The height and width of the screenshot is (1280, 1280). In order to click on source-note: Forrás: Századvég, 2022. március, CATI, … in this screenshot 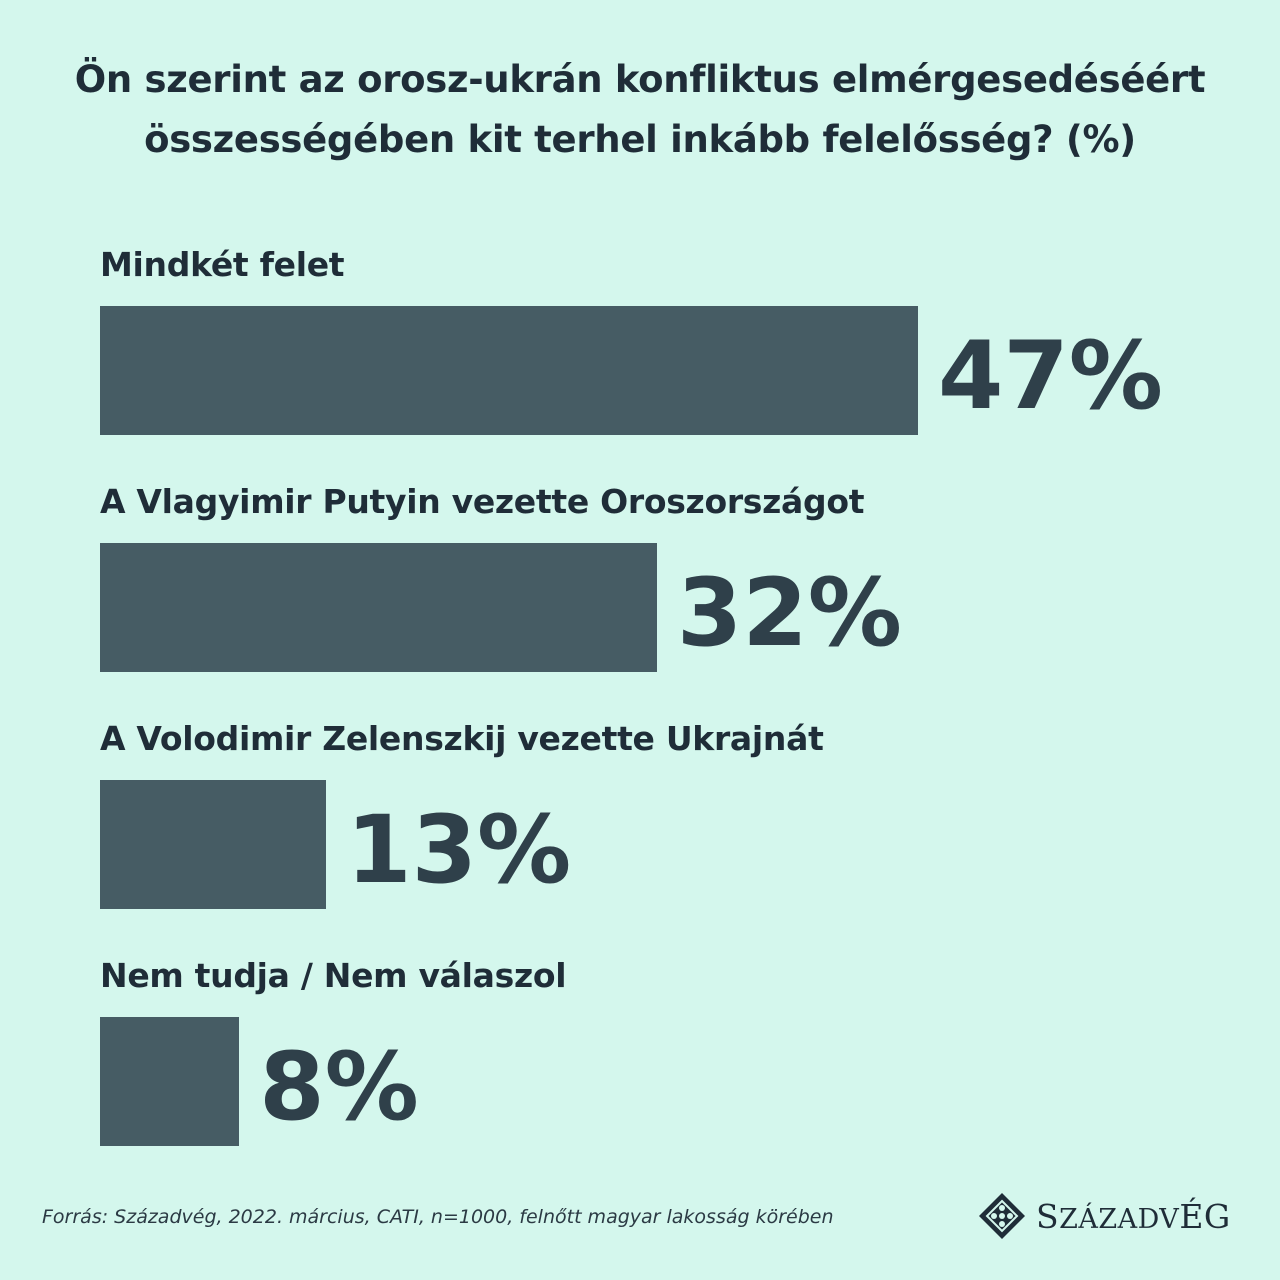, I will do `click(438, 1217)`.